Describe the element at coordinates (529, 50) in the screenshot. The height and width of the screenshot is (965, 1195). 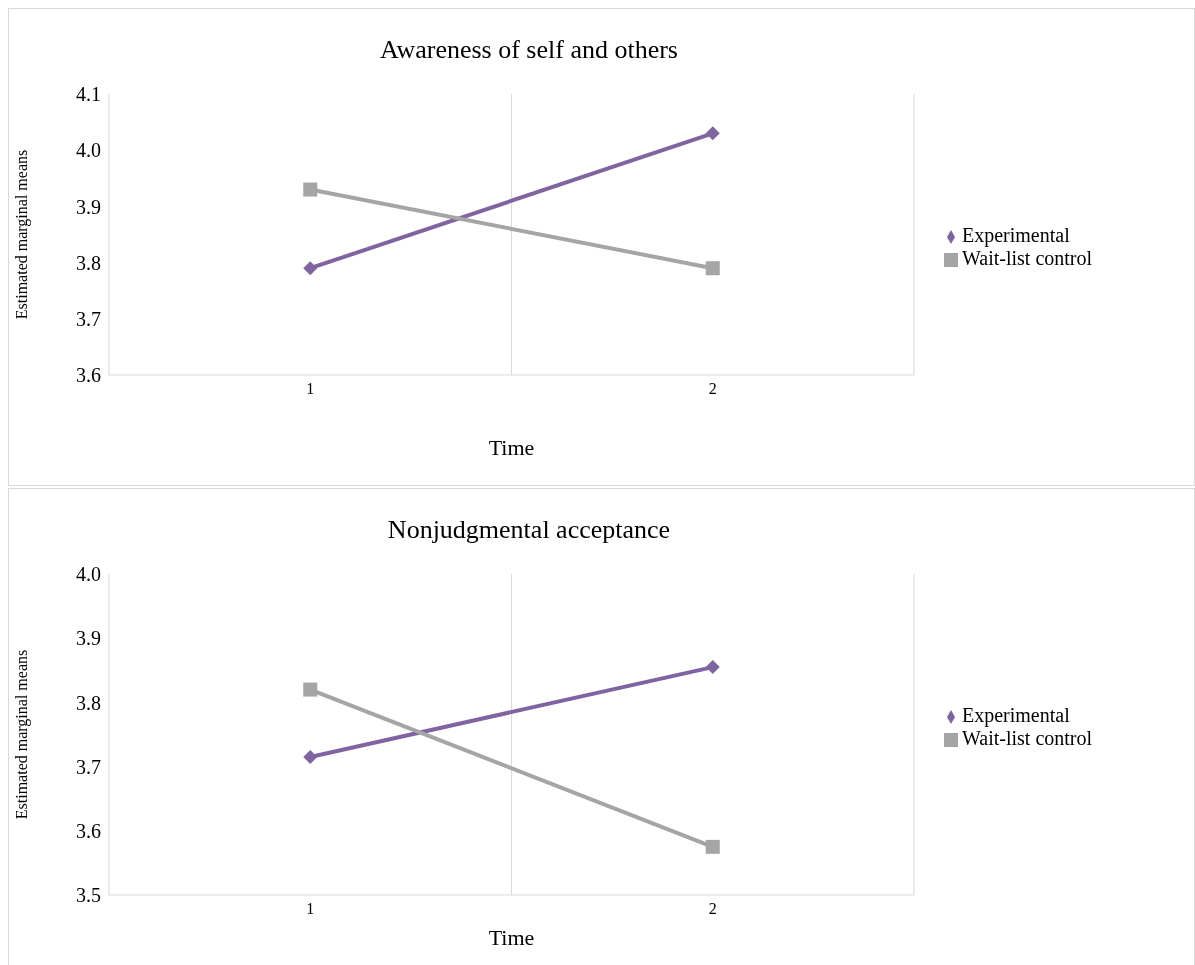
I see `chart-title: Awareness of self and others` at that location.